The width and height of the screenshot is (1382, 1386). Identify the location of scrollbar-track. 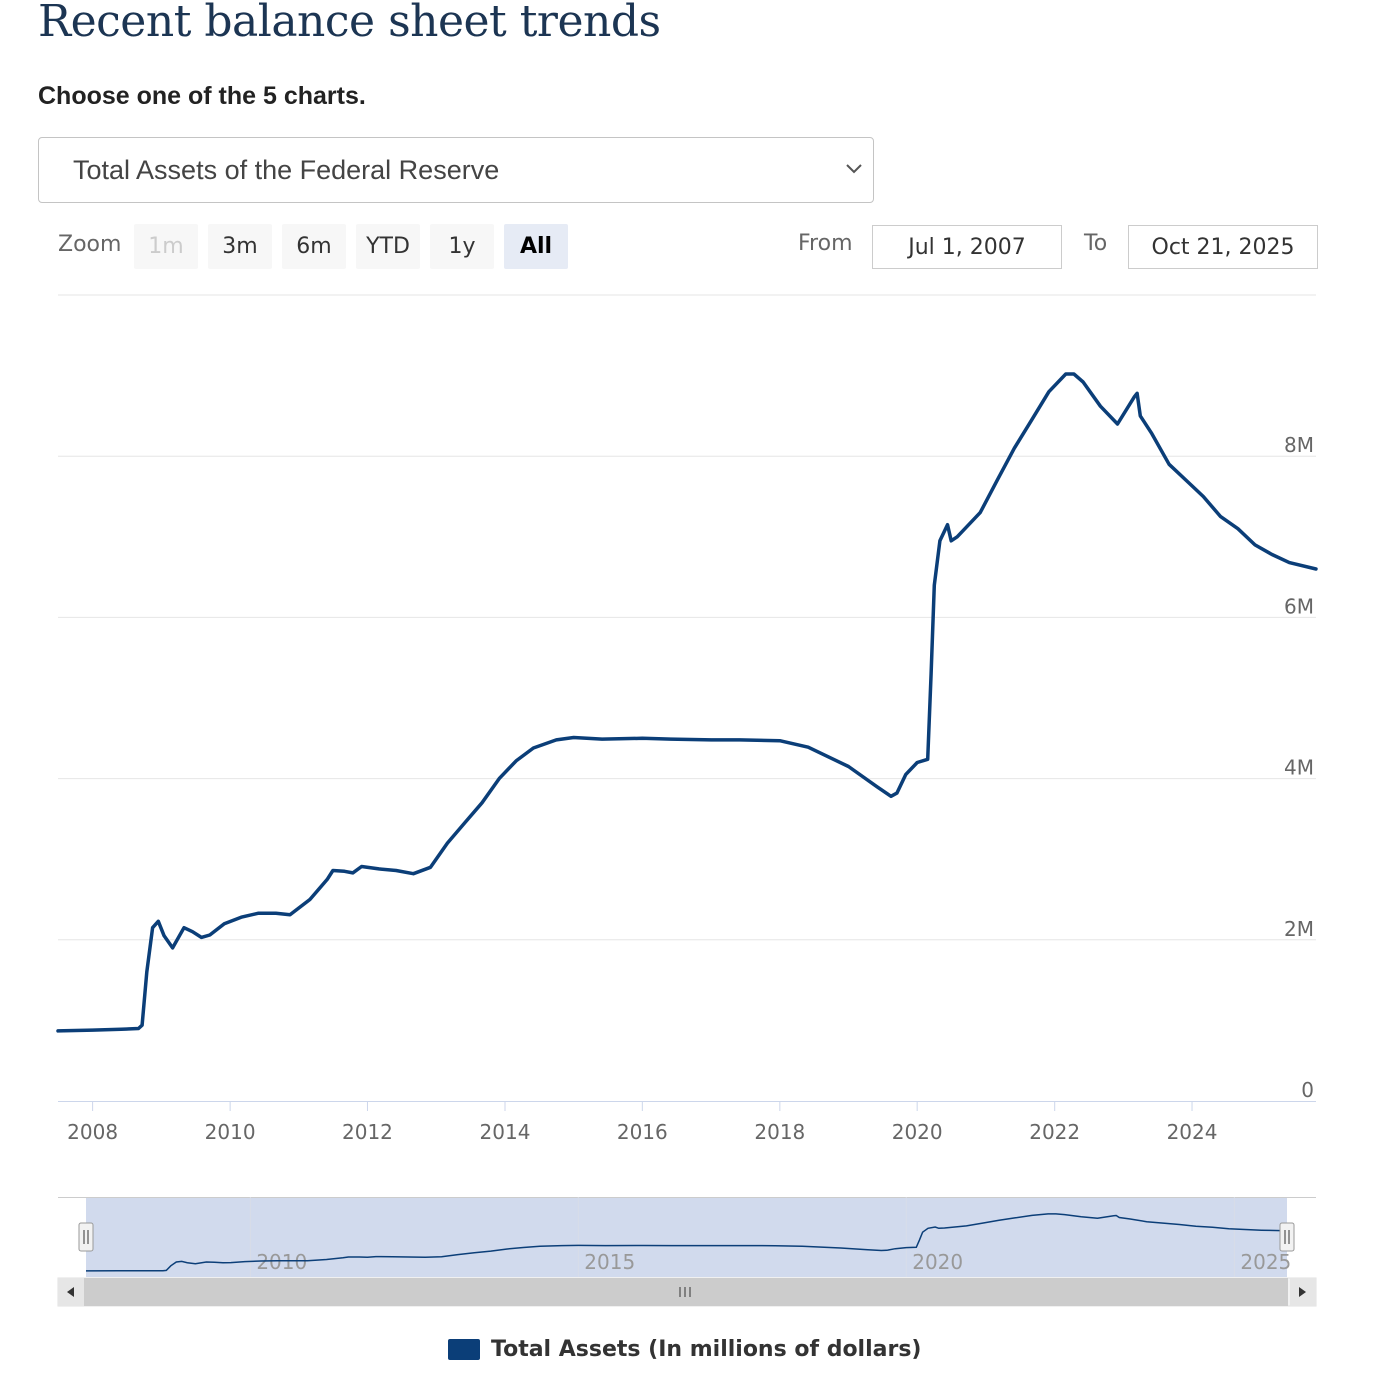
(687, 1292).